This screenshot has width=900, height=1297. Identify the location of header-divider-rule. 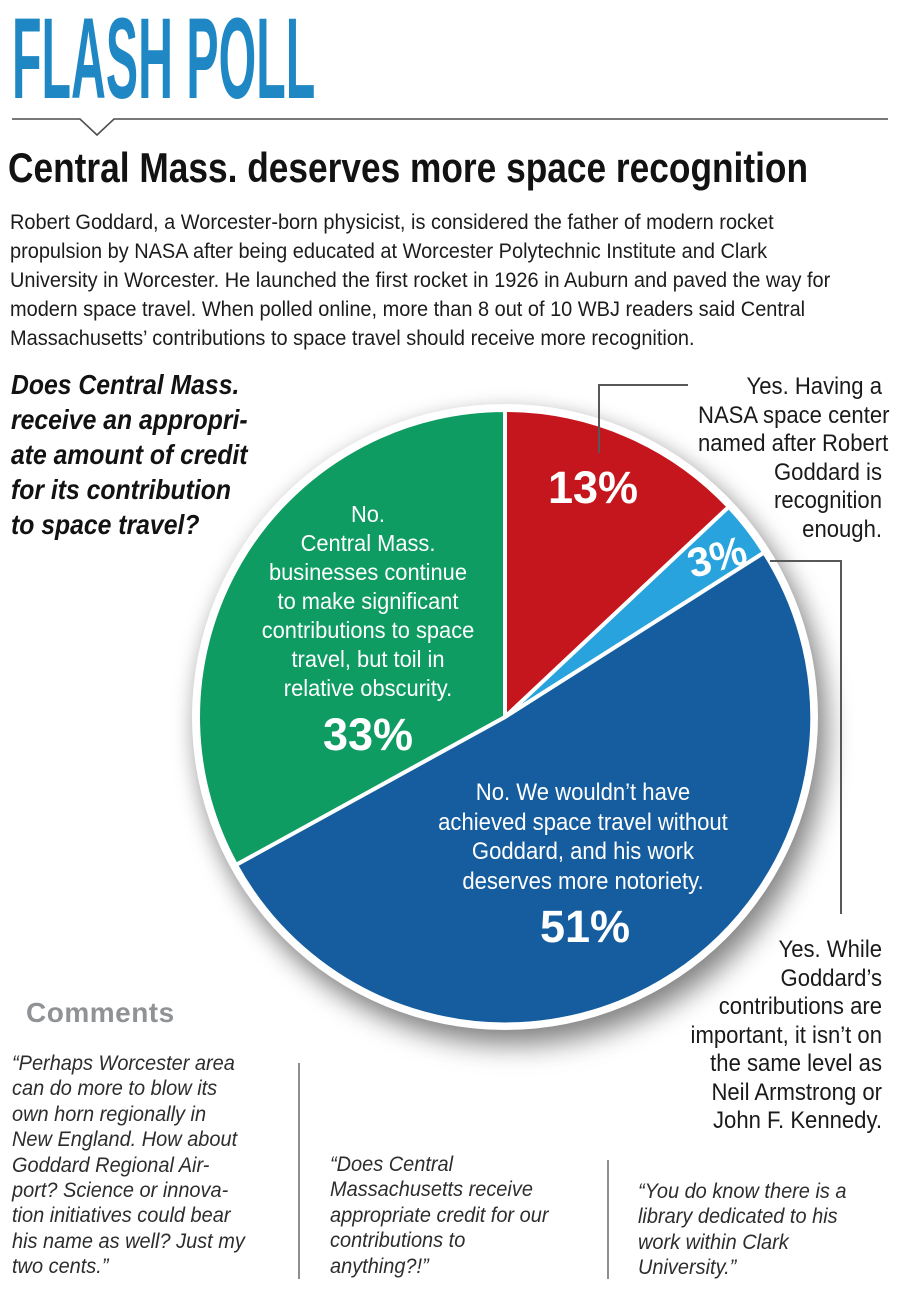
(450, 127).